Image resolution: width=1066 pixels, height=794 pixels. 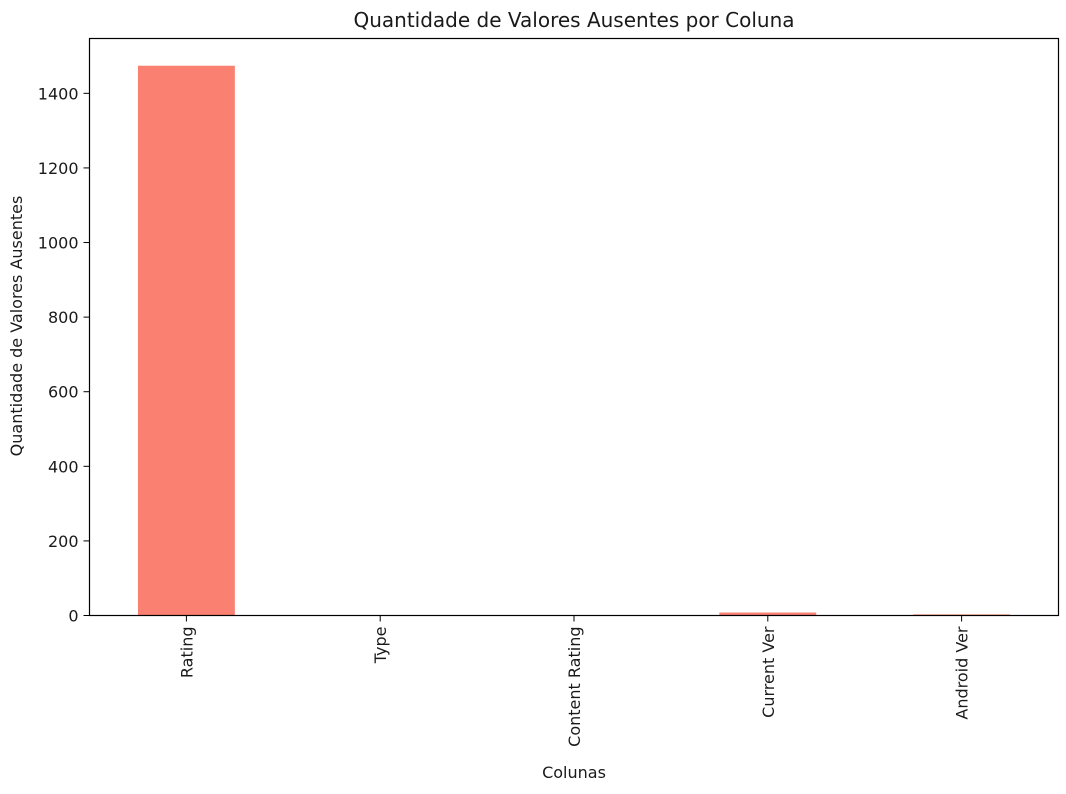 What do you see at coordinates (58, 168) in the screenshot?
I see `y-tick-label: 1200` at bounding box center [58, 168].